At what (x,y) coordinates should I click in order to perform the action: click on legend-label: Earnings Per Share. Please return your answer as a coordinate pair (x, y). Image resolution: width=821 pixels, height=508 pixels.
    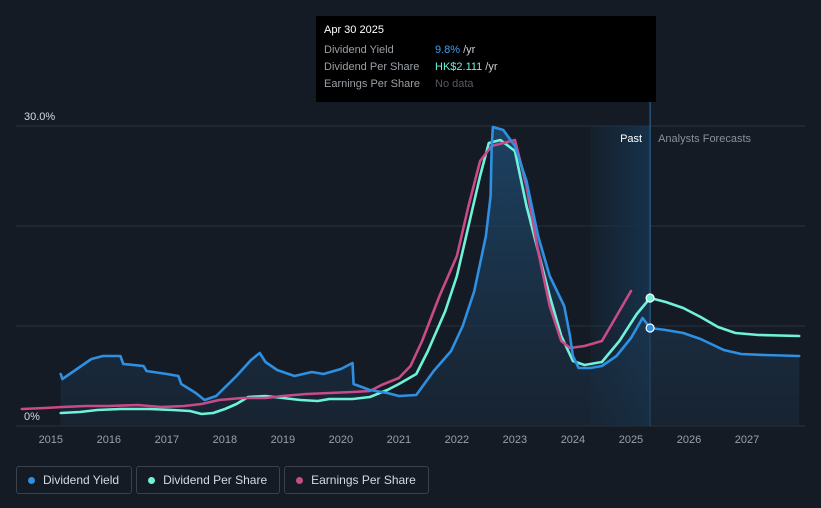
    Looking at the image, I should click on (363, 480).